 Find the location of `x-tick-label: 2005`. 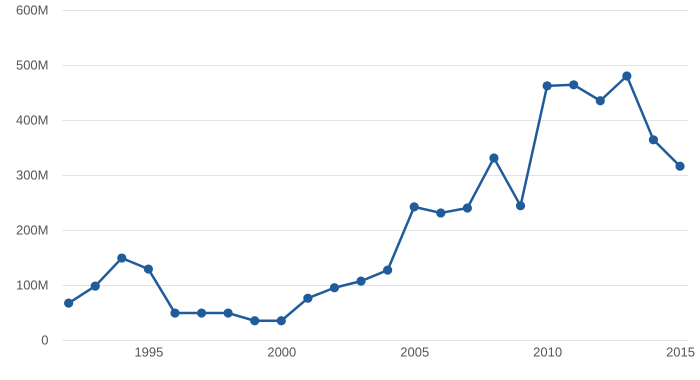

x-tick-label: 2005 is located at coordinates (415, 352).